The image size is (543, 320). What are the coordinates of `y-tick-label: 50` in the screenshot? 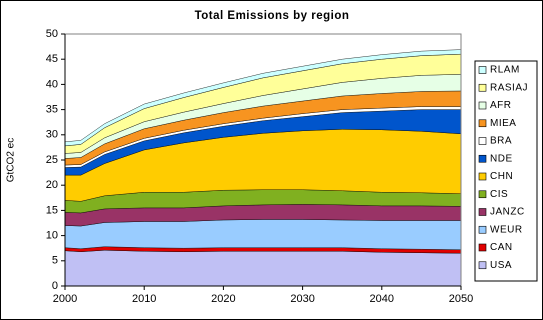 It's located at (52, 34).